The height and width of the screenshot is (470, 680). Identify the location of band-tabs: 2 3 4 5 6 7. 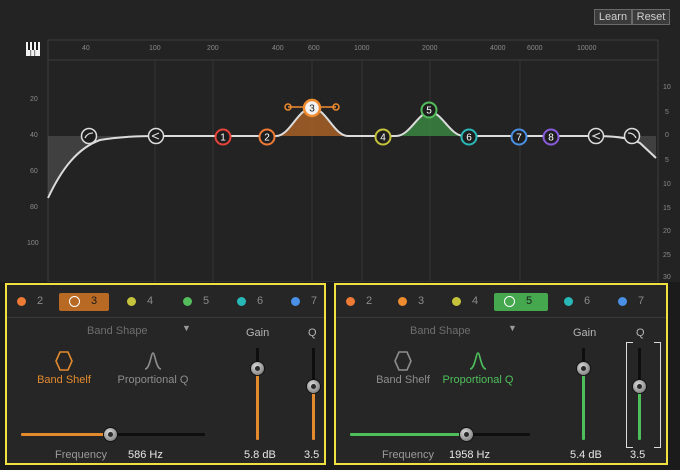
(165, 301).